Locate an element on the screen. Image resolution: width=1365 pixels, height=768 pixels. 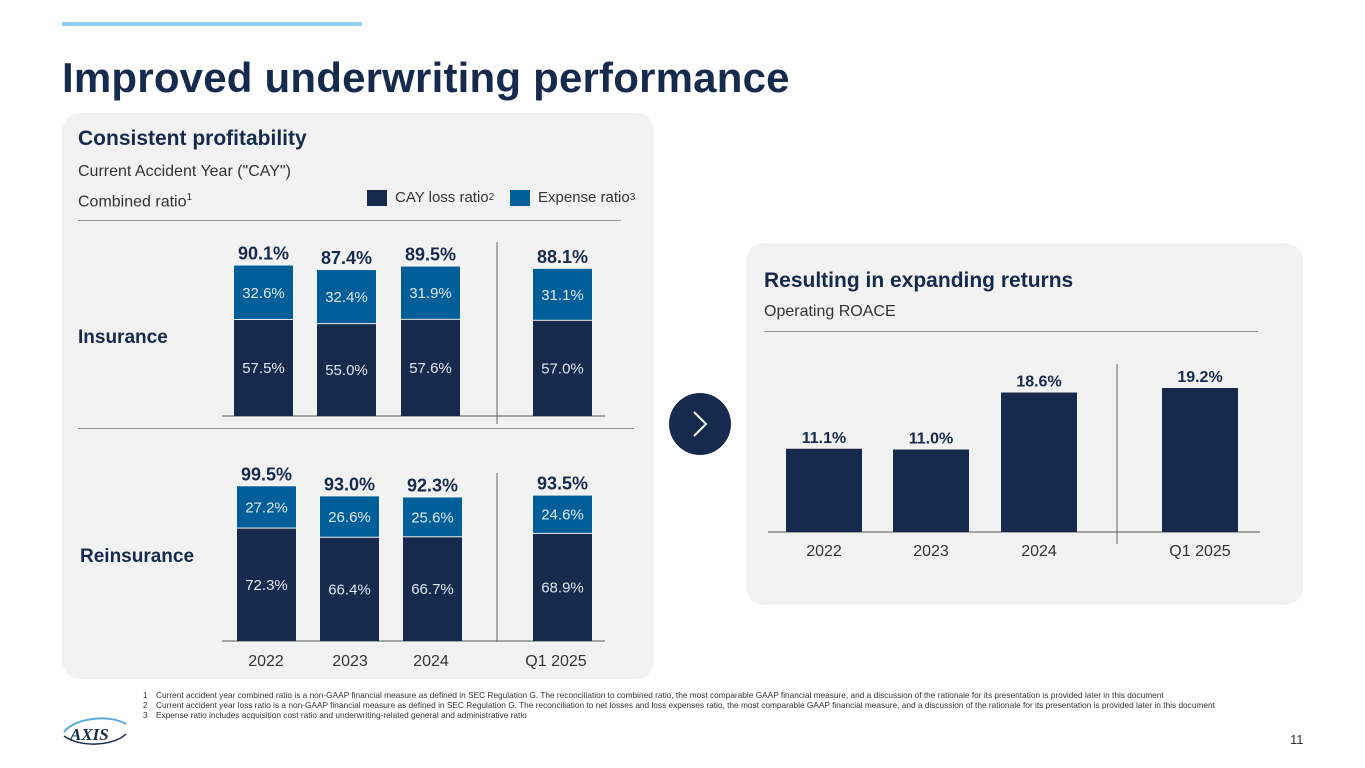
reinsurance-expense-label-3: 24.6% is located at coordinates (562, 515).